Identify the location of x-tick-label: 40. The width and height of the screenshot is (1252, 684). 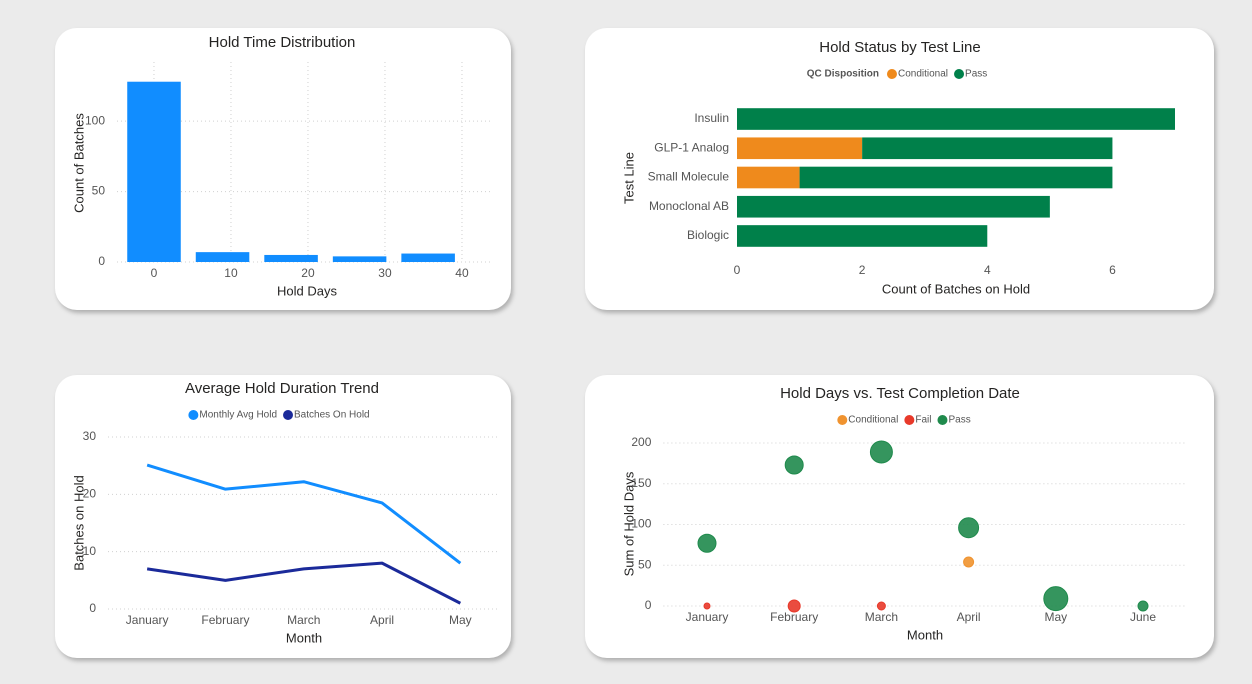
(462, 273).